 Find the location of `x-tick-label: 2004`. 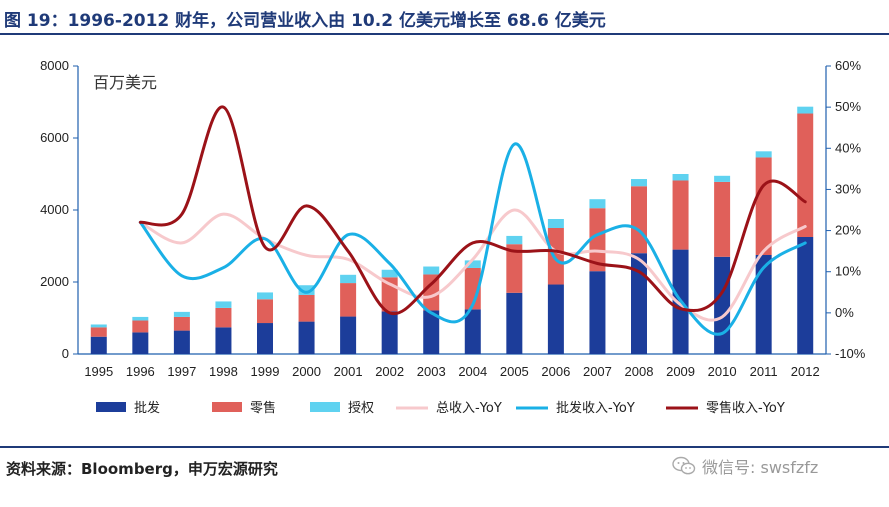

x-tick-label: 2004 is located at coordinates (472, 371).